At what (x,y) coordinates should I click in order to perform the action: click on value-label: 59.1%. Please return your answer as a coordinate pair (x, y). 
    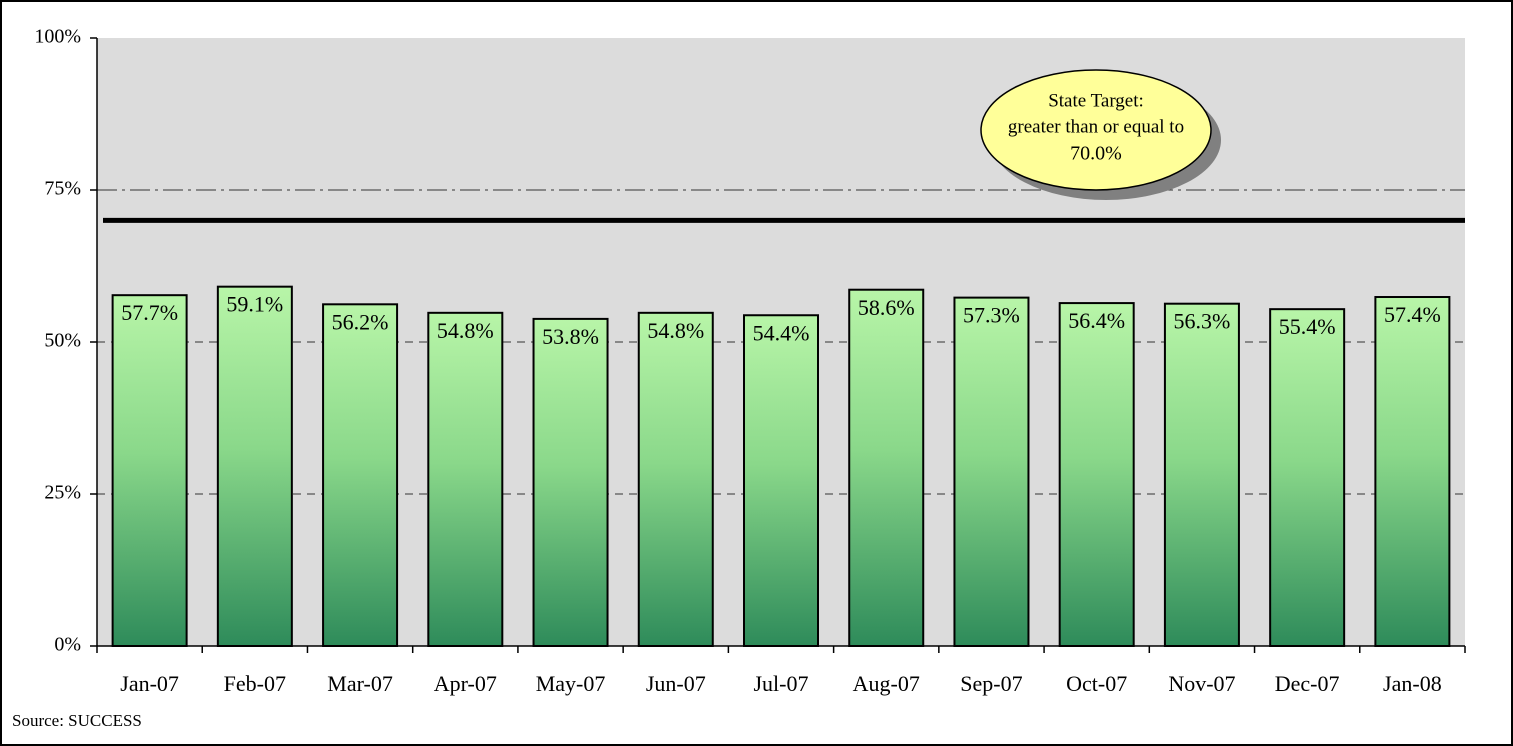
    Looking at the image, I should click on (254, 304).